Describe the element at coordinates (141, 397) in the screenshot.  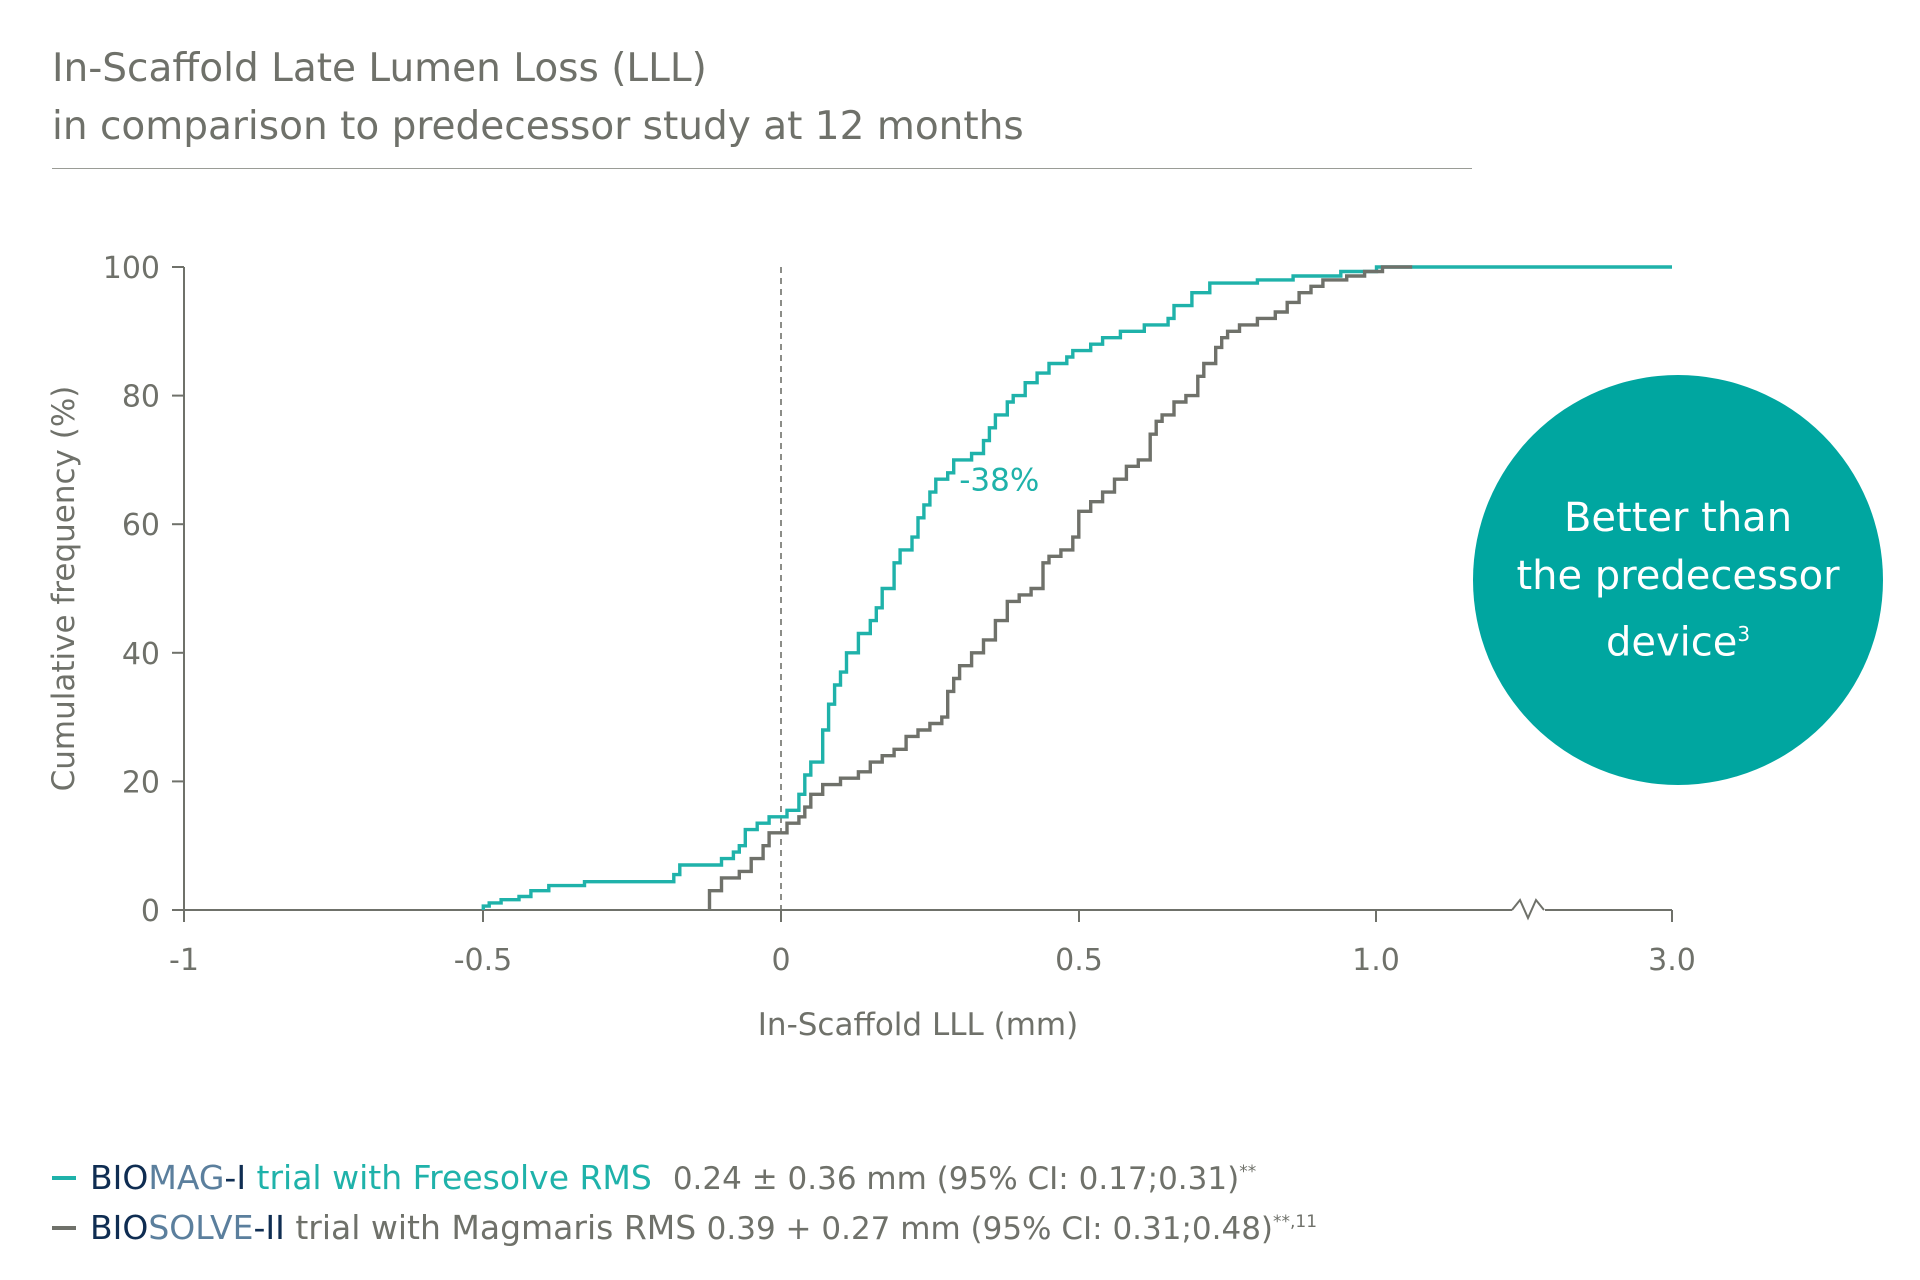
I see `y-tick-label: 80` at that location.